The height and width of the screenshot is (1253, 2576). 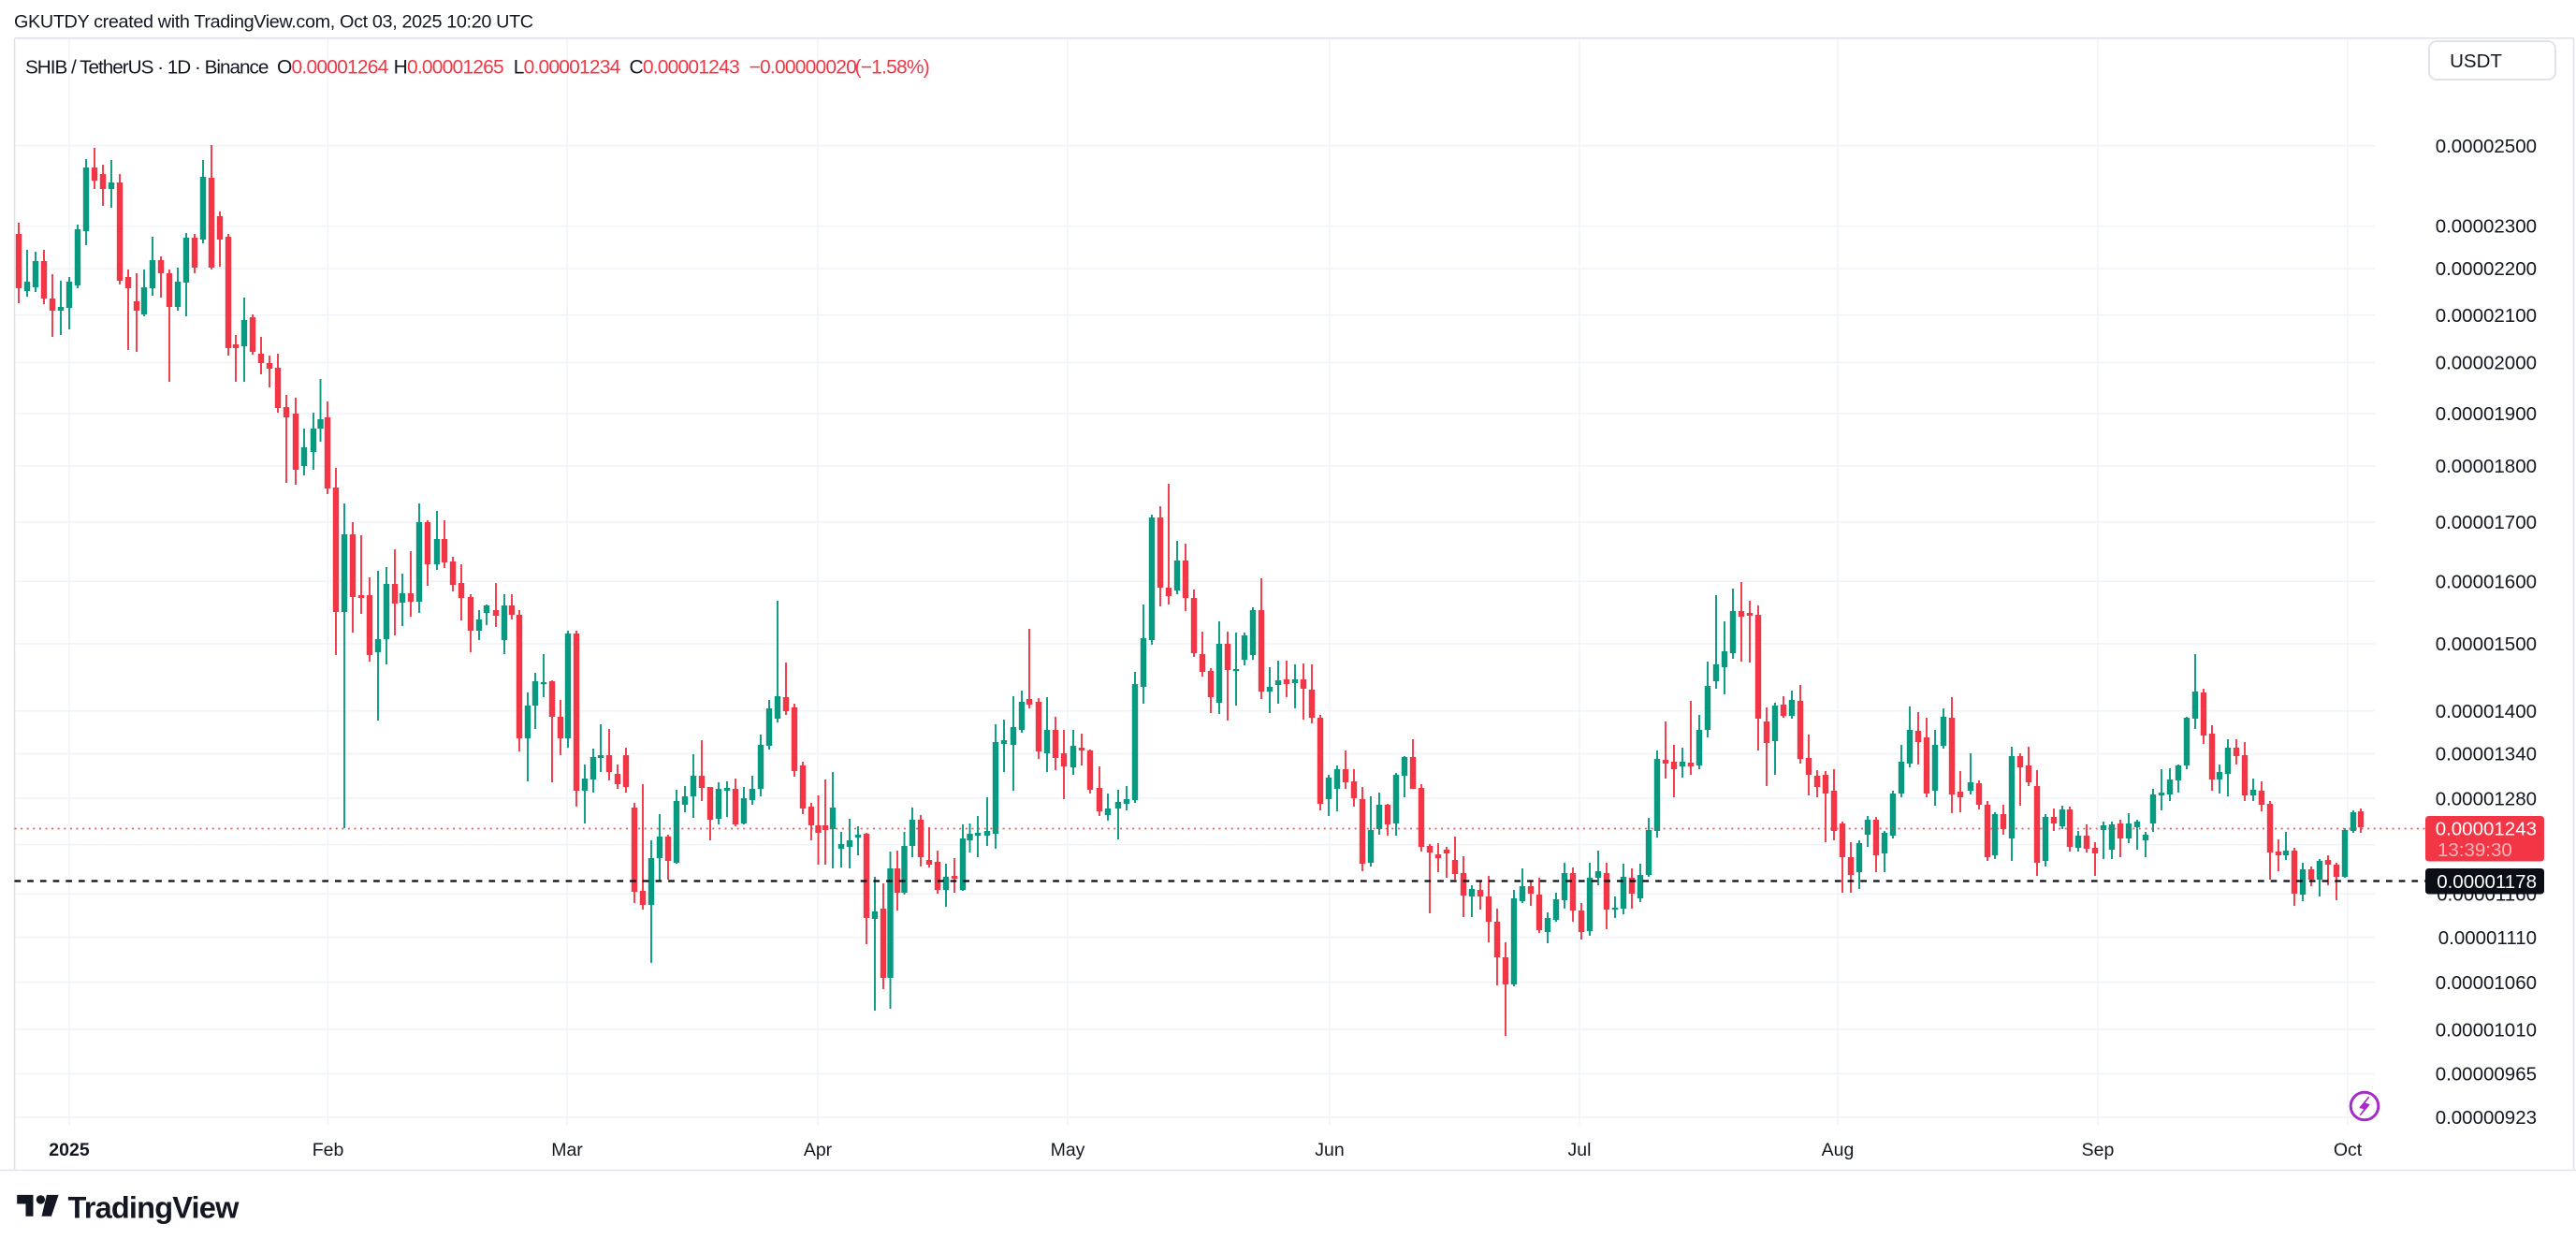 I want to click on svg-text: L0.00001234, so click(x=567, y=68).